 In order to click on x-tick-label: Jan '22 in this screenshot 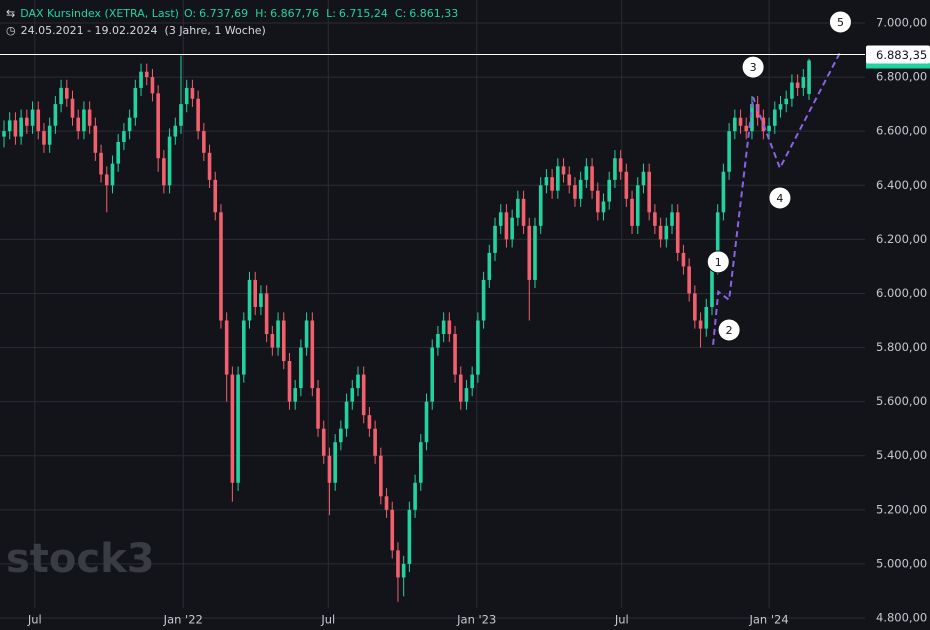, I will do `click(183, 620)`.